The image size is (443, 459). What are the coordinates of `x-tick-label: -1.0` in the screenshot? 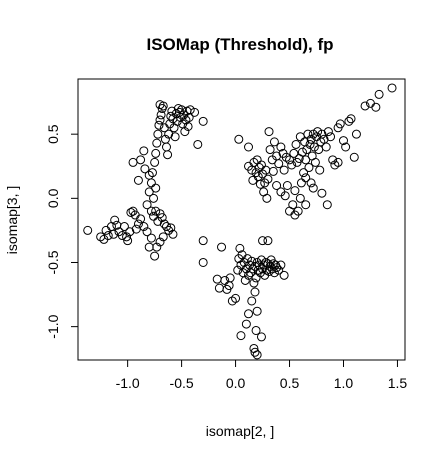 It's located at (128, 383).